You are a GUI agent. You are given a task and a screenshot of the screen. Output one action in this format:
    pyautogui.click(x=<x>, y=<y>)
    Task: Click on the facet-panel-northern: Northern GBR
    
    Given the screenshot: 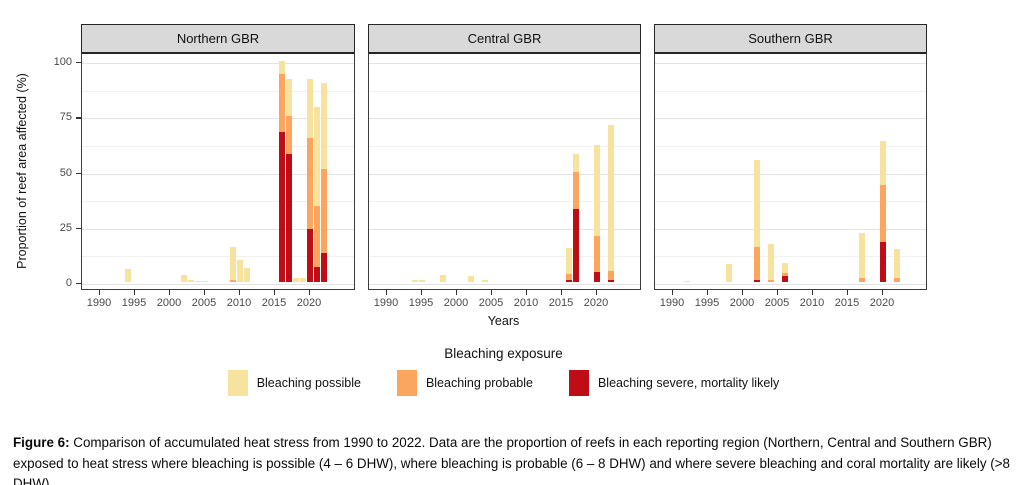 What is the action you would take?
    pyautogui.click(x=218, y=157)
    